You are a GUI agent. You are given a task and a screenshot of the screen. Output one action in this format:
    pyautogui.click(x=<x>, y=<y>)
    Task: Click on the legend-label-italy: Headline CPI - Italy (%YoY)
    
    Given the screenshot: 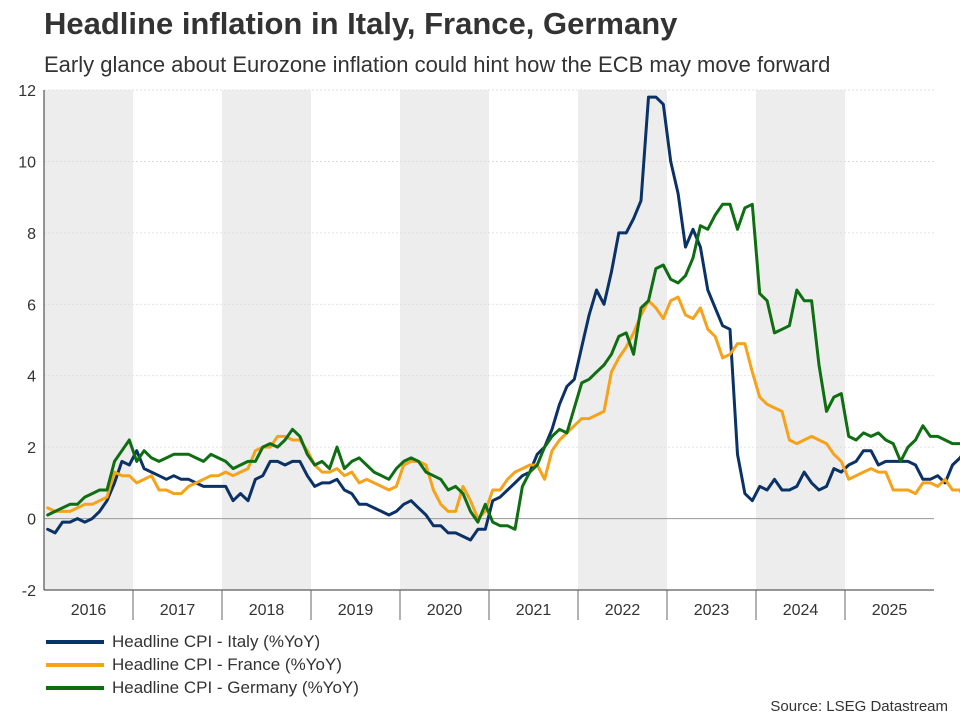 What is the action you would take?
    pyautogui.click(x=216, y=641)
    